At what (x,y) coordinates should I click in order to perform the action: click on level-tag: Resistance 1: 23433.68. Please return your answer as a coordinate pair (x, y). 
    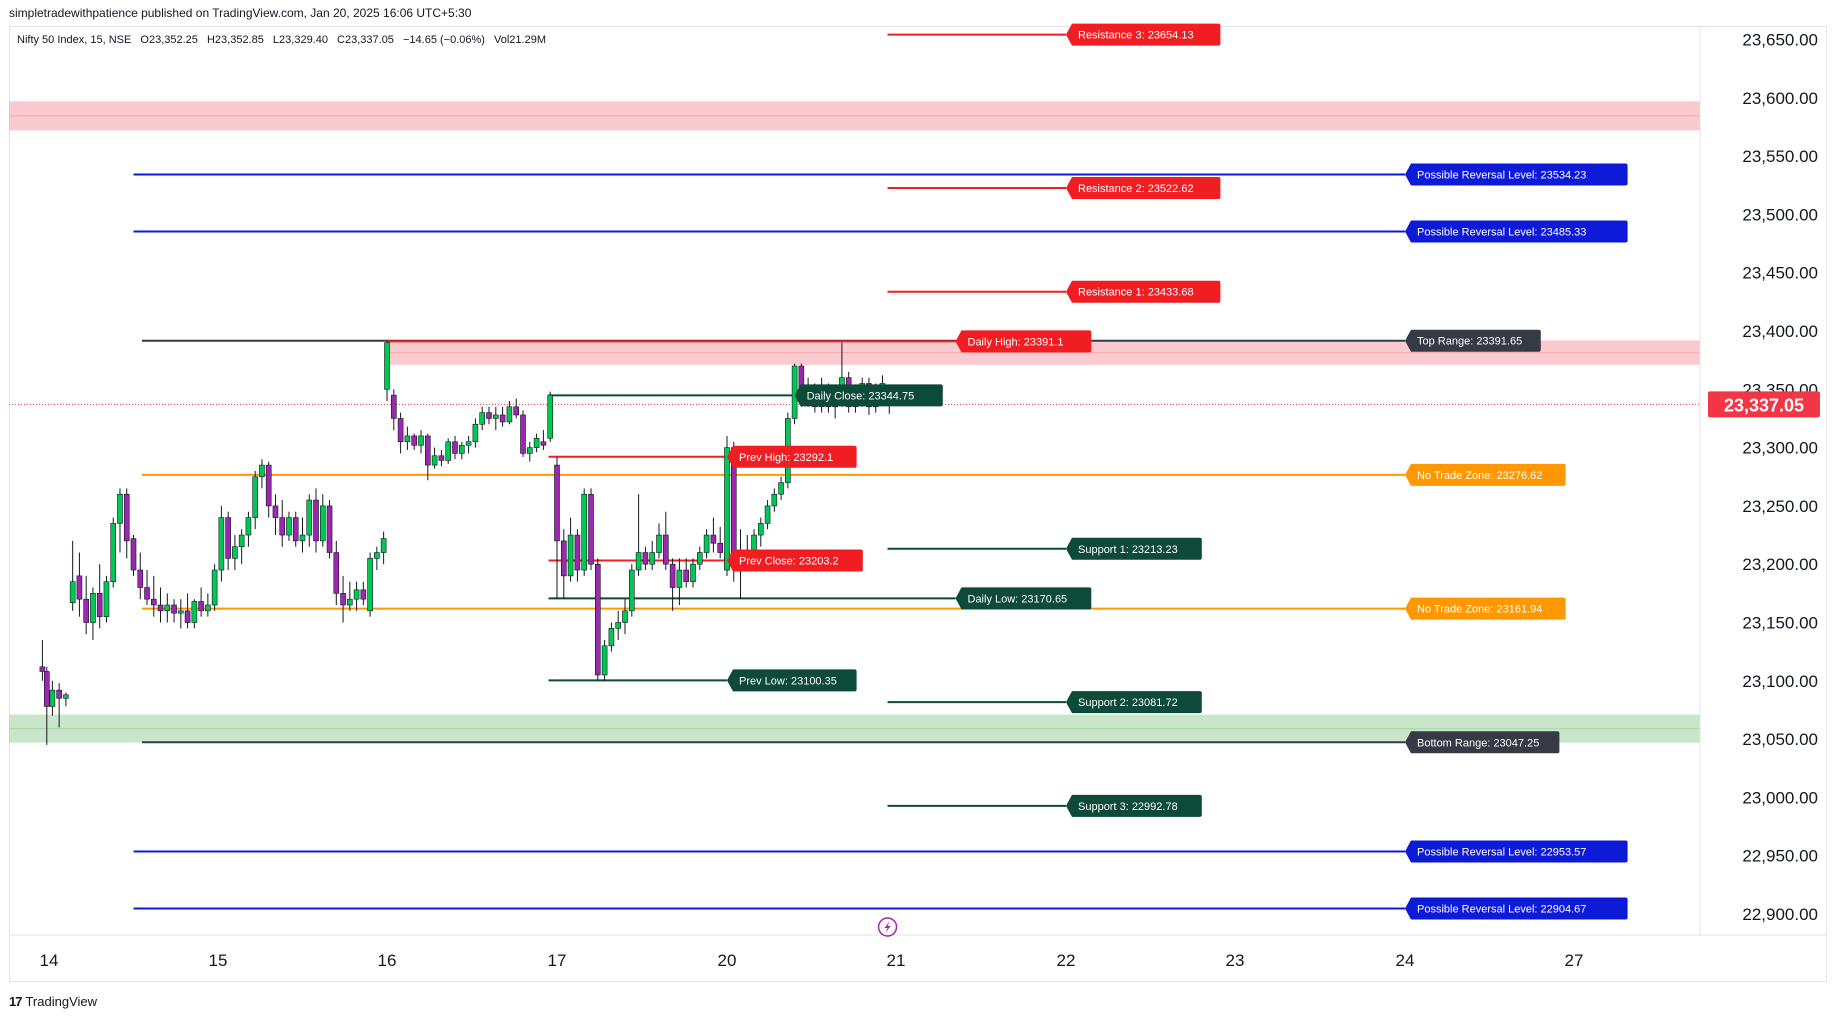
    Looking at the image, I should click on (1143, 291).